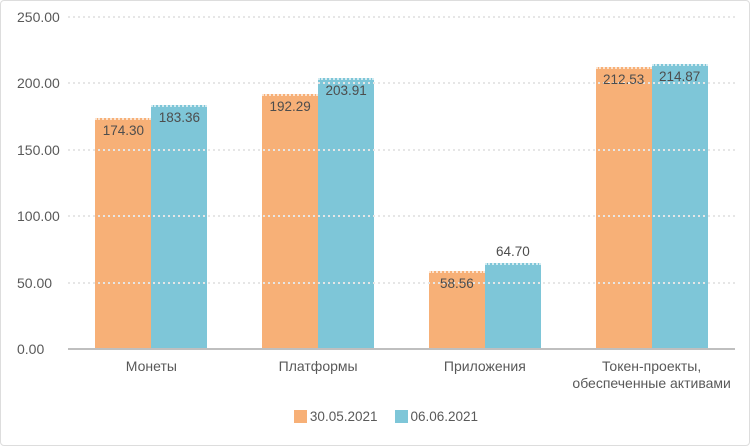 The width and height of the screenshot is (750, 446). I want to click on bar-30.05.2021-2, so click(290, 221).